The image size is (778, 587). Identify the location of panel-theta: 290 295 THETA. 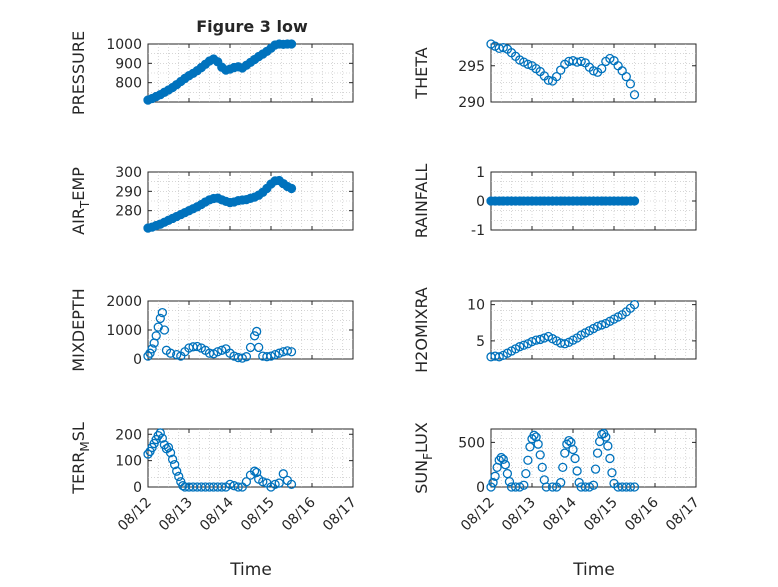
(554, 75).